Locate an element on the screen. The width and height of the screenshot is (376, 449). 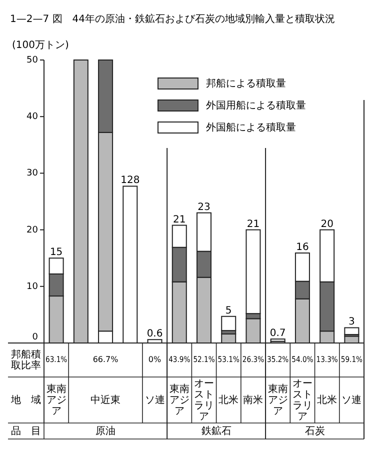
y-tick-label: 30 is located at coordinates (32, 173).